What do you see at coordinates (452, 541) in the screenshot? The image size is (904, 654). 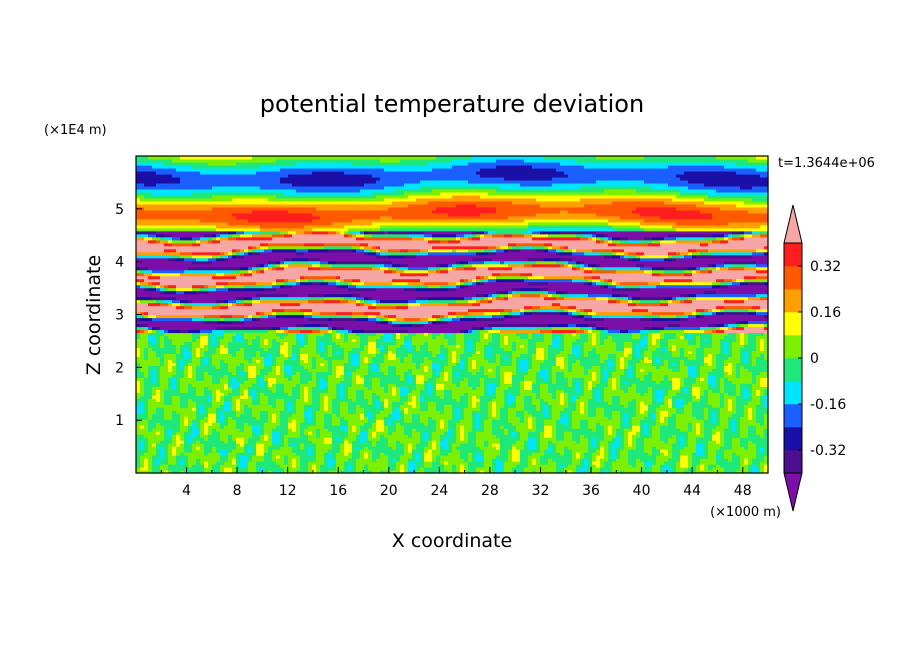 I see `x-axis-label: X coordinate` at bounding box center [452, 541].